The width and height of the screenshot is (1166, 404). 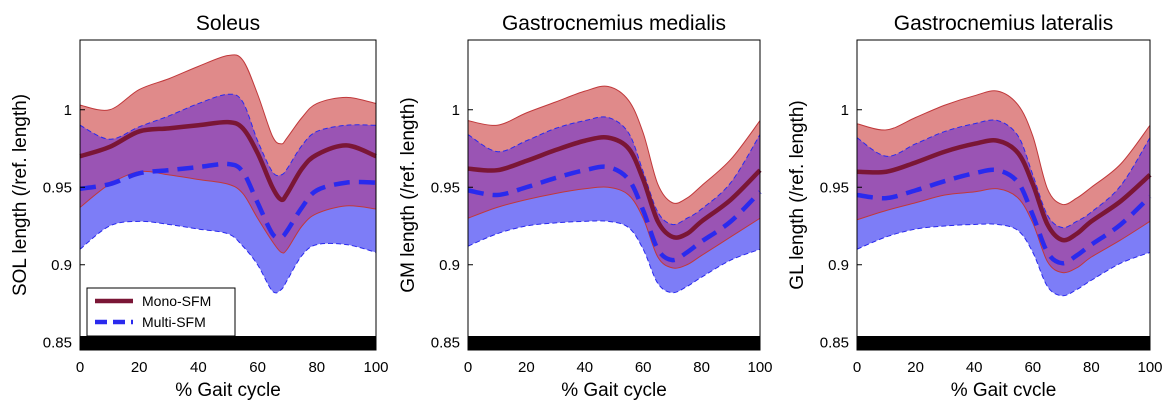 What do you see at coordinates (1004, 390) in the screenshot?
I see `x-axis-label: % Gait cvcle` at bounding box center [1004, 390].